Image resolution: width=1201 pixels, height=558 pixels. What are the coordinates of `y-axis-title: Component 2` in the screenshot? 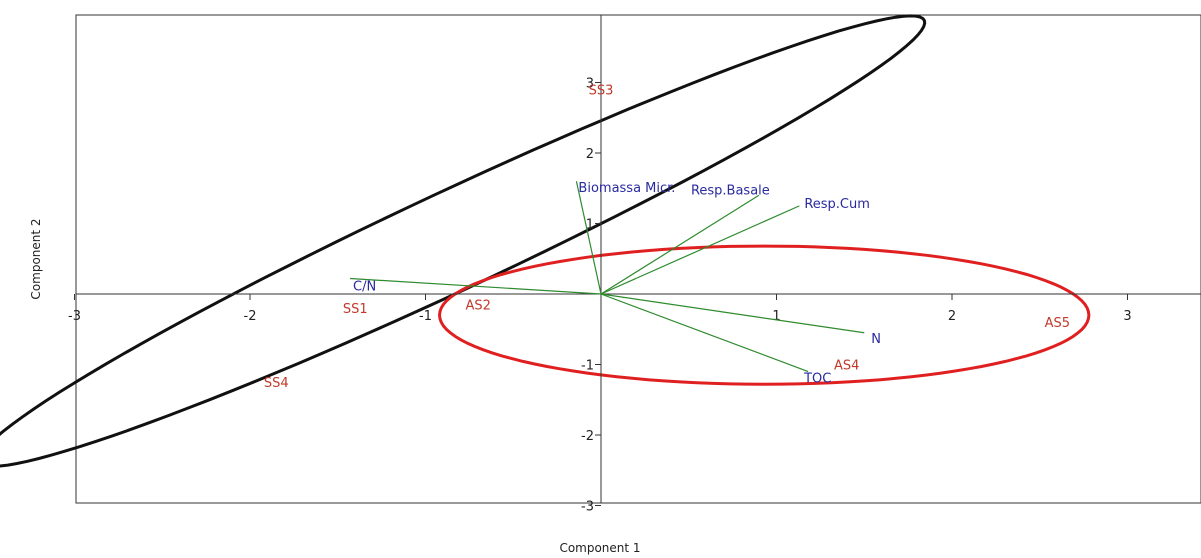 It's located at (36, 258).